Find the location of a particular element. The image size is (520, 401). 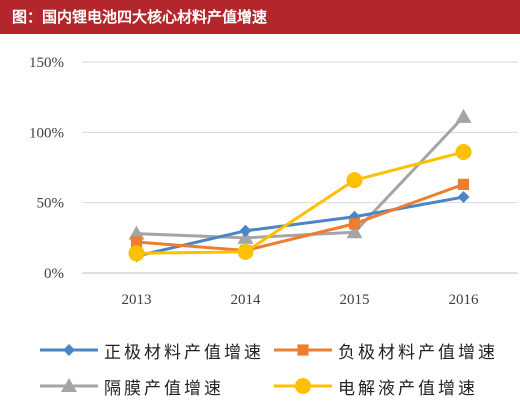

chart-title: 图：国内锂电池四大核心材料产值增速 is located at coordinates (260, 17).